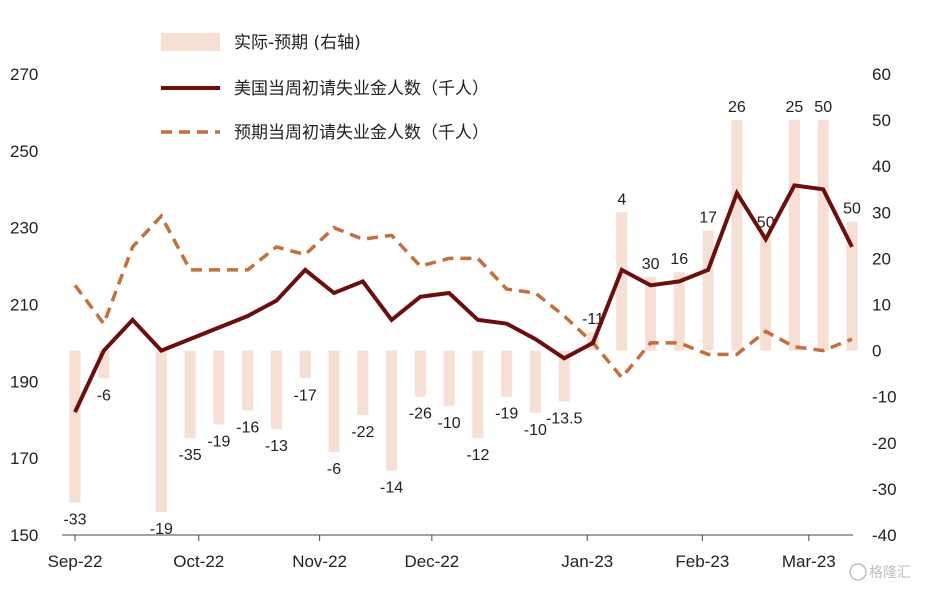 The image size is (925, 589). What do you see at coordinates (876, 351) in the screenshot?
I see `right-axis-tick-label: 0` at bounding box center [876, 351].